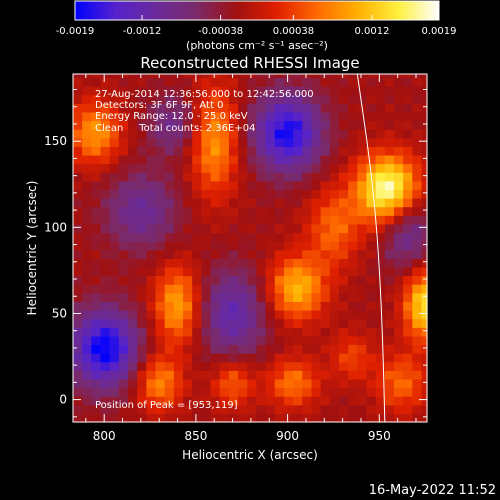 The height and width of the screenshot is (500, 500). I want to click on colorbar-tick-label: 0.0012, so click(371, 31).